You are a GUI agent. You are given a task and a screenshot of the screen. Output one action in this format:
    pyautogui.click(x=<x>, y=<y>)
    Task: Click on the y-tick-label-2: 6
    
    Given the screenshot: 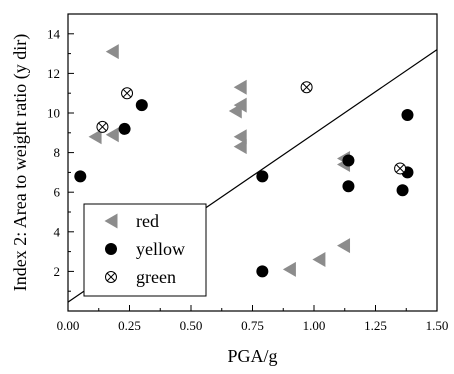 What is the action you would take?
    pyautogui.click(x=57, y=192)
    